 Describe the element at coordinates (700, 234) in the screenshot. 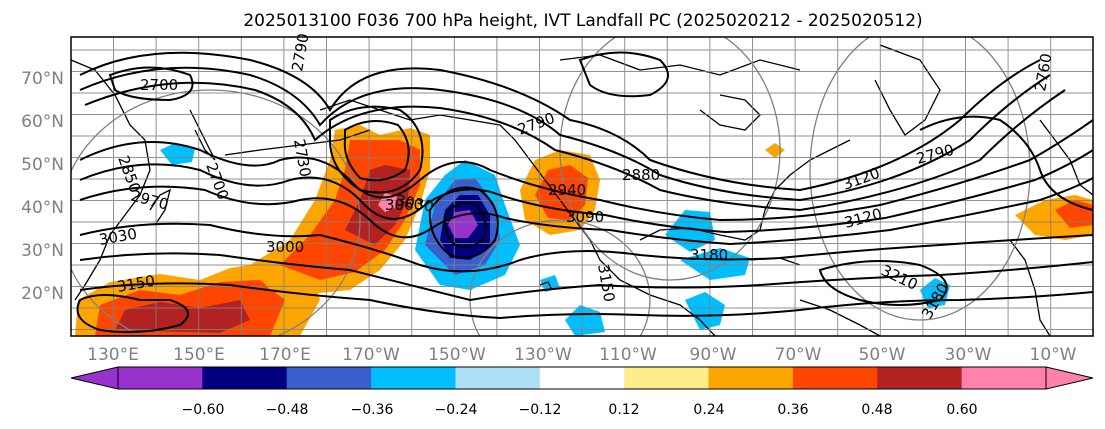

I see `coast-gulf` at that location.